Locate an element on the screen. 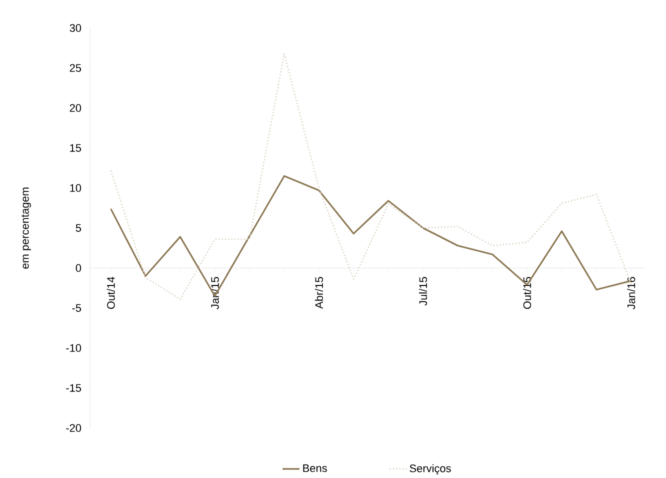  y-axis-title: em percentagem is located at coordinates (26, 228).